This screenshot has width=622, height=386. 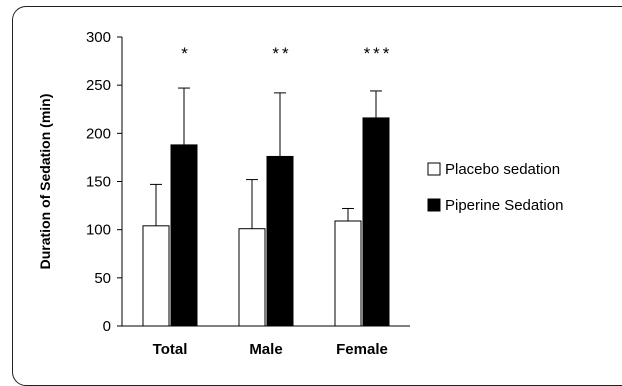 I want to click on y-tick-label: 100, so click(x=98, y=230).